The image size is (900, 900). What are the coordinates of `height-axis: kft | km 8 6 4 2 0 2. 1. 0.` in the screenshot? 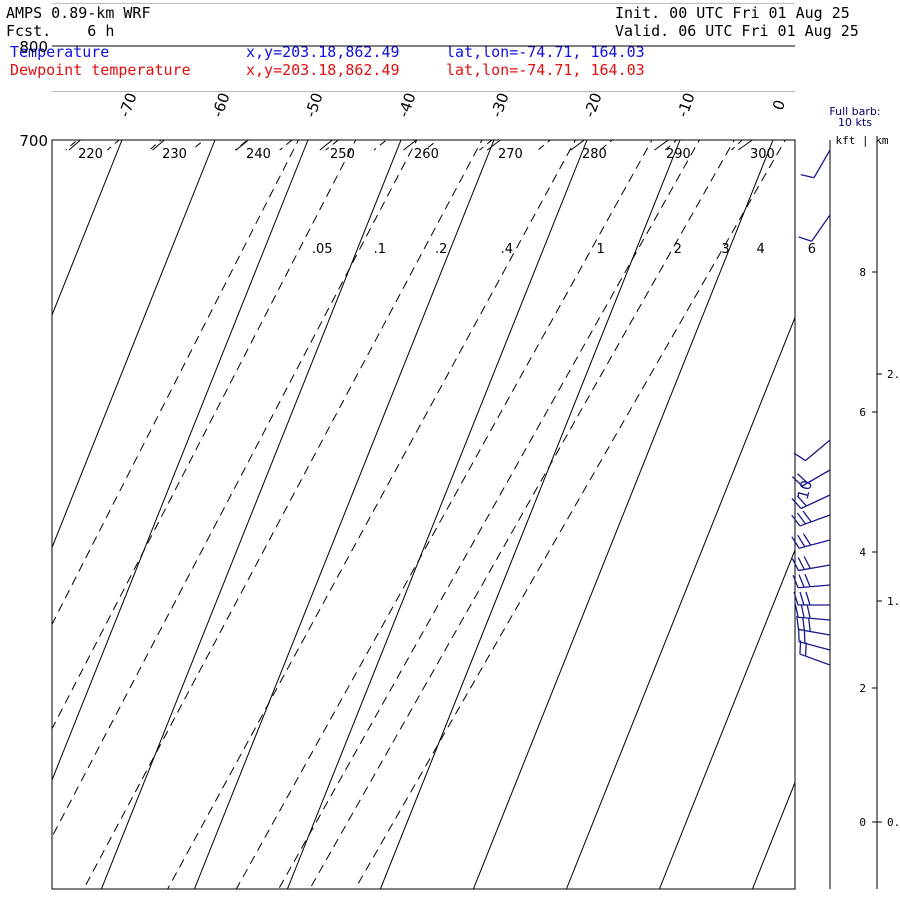 It's located at (868, 511).